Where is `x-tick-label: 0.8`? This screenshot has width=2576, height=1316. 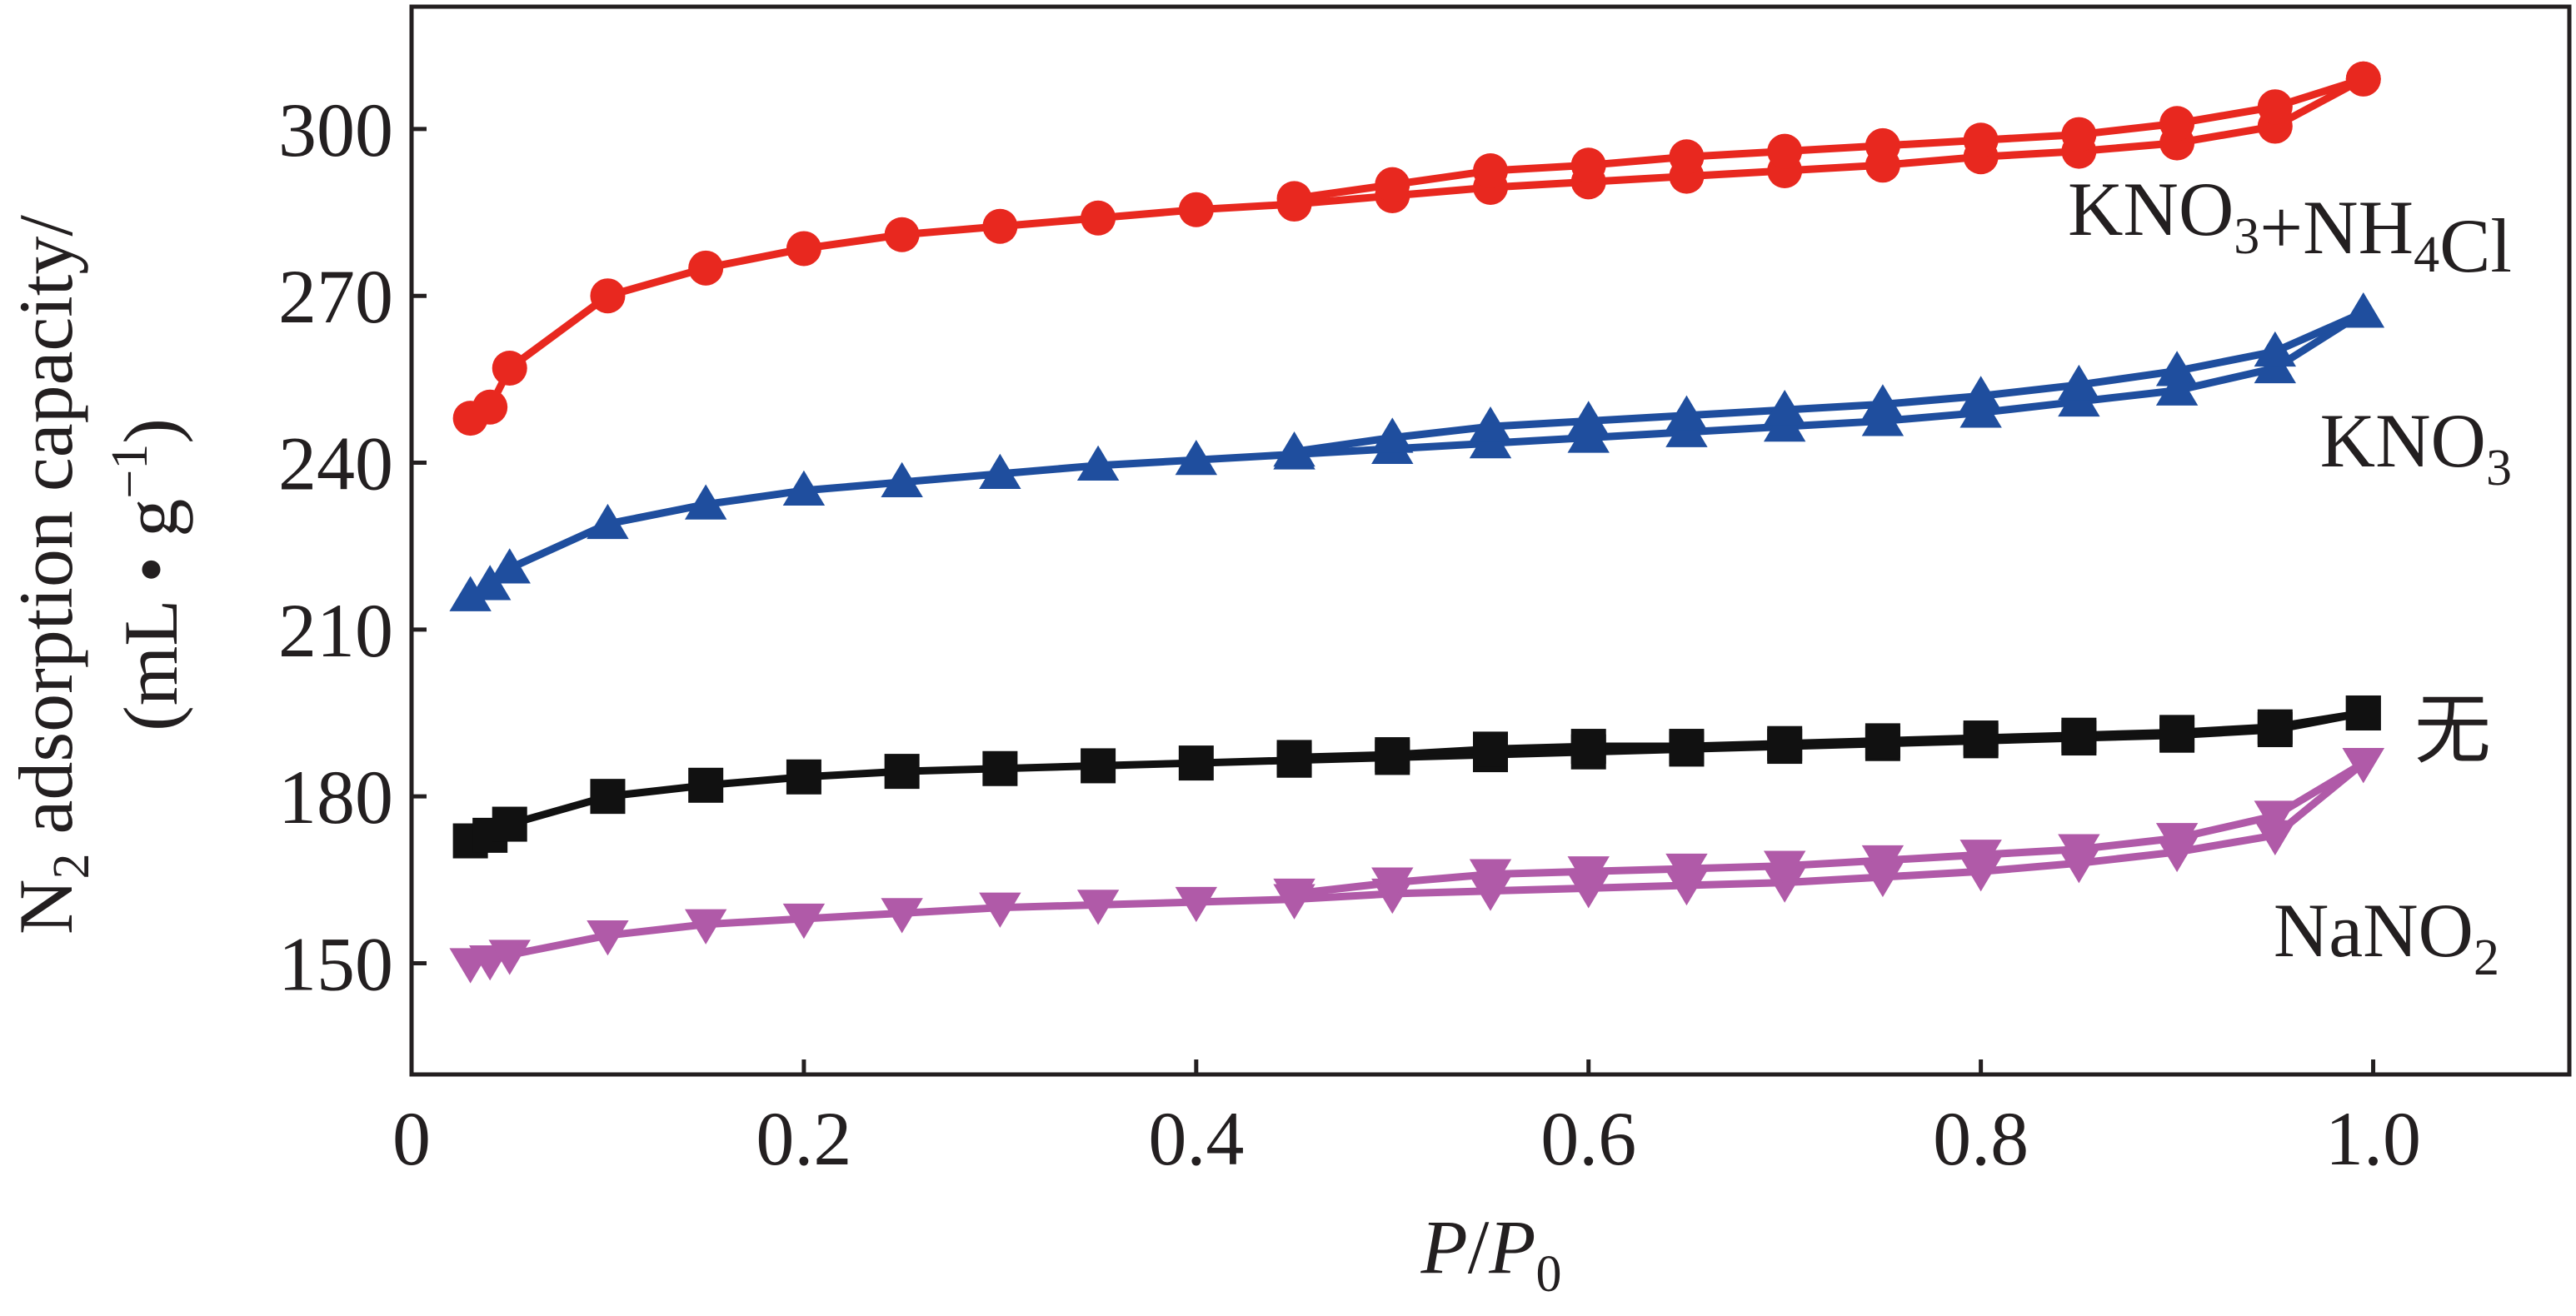
x-tick-label: 0.8 is located at coordinates (1981, 1138).